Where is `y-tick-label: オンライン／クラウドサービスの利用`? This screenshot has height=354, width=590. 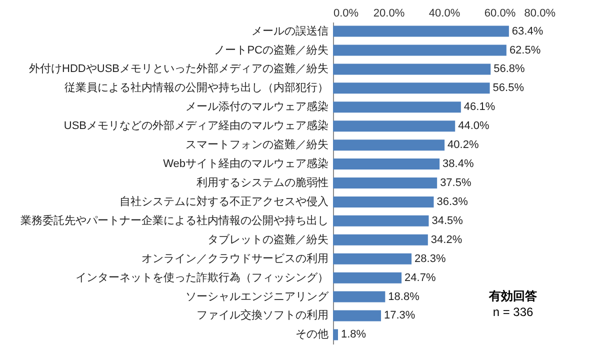
y-tick-label: オンライン／クラウドサービスの利用 is located at coordinates (235, 258).